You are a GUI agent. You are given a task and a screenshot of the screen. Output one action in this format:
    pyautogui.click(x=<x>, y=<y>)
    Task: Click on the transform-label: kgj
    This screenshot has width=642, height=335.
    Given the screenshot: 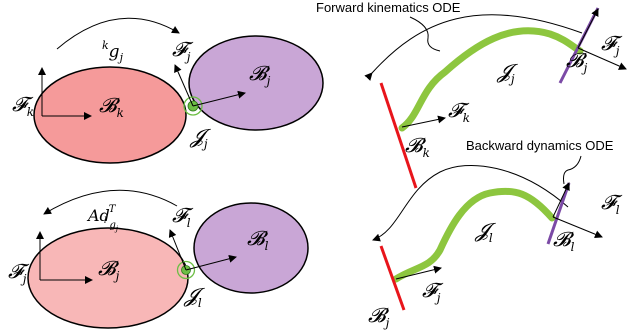 What is the action you would take?
    pyautogui.click(x=113, y=51)
    